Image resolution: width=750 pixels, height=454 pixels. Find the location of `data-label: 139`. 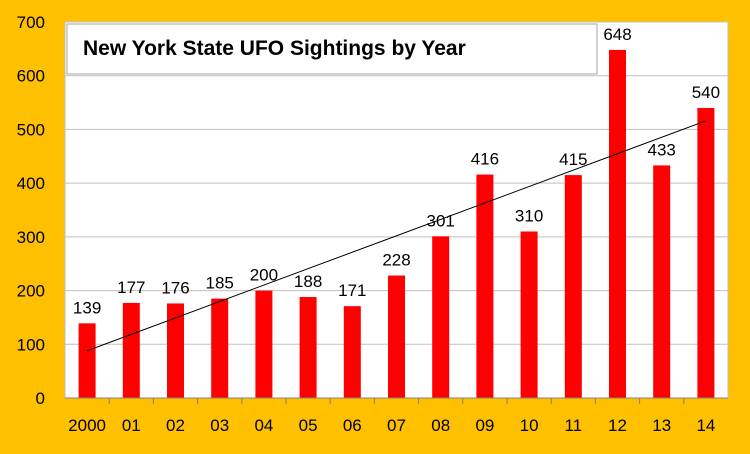

data-label: 139 is located at coordinates (87, 307).